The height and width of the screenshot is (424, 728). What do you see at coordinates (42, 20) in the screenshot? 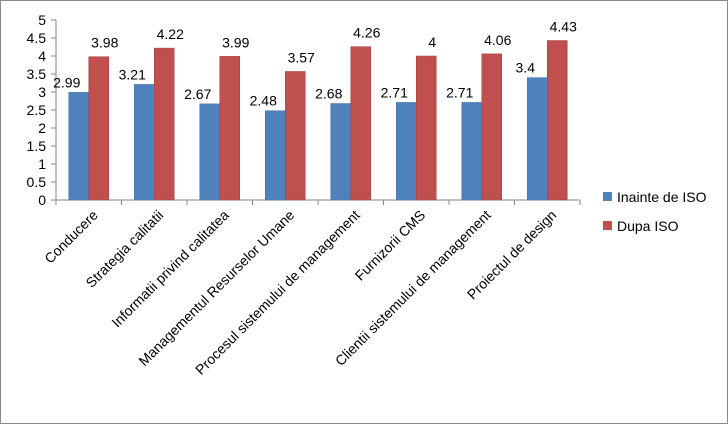
I see `y-tick-label: 5` at bounding box center [42, 20].